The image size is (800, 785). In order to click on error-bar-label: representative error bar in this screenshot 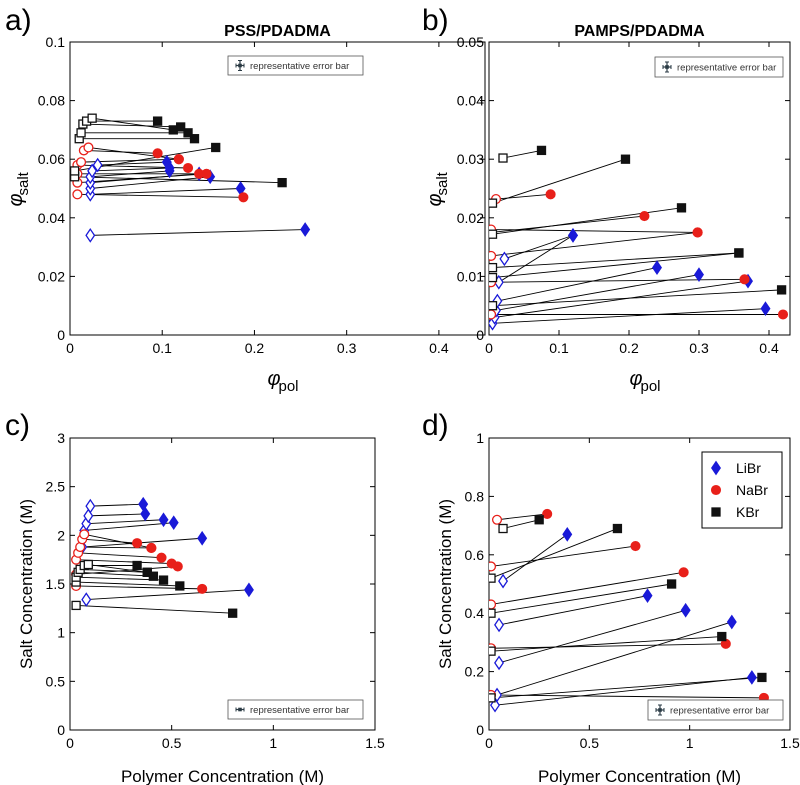, I will do `click(726, 68)`.